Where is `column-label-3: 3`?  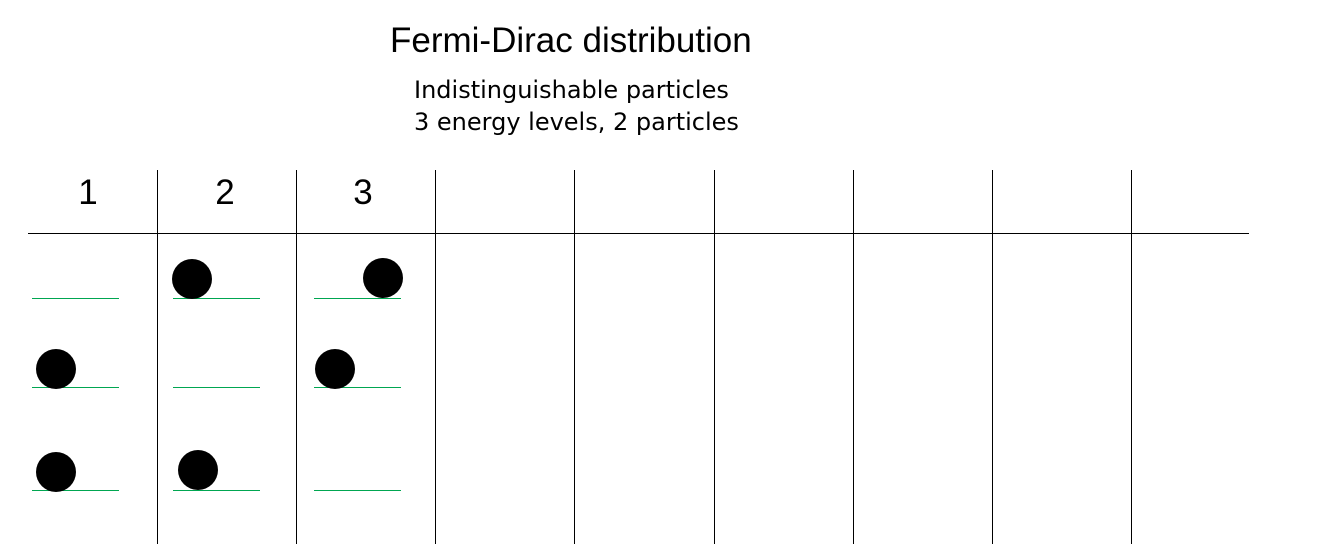
column-label-3: 3 is located at coordinates (363, 192).